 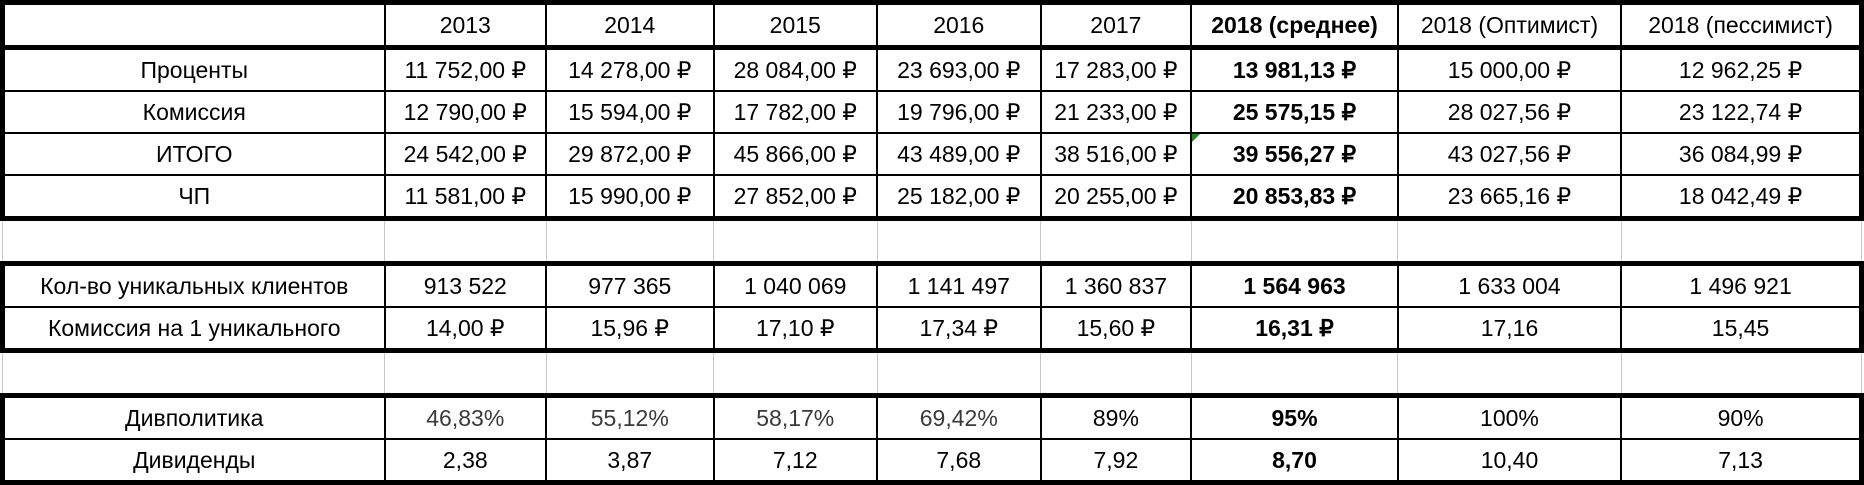 What do you see at coordinates (465, 112) in the screenshot?
I see `value-cell: 12 790,00 ₽` at bounding box center [465, 112].